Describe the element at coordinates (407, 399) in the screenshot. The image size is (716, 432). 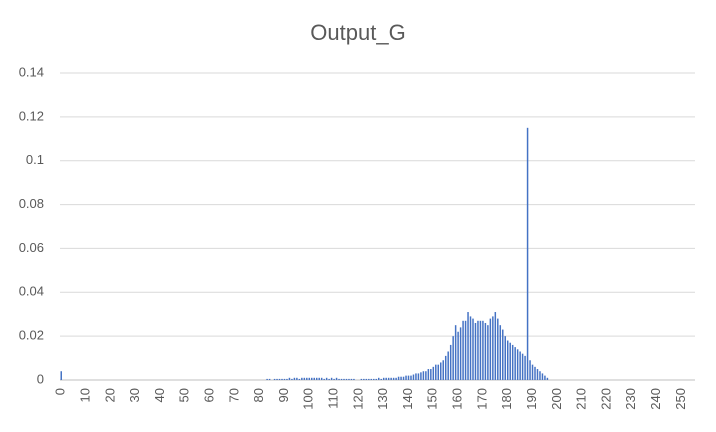
I see `x-tick-label: 140` at that location.